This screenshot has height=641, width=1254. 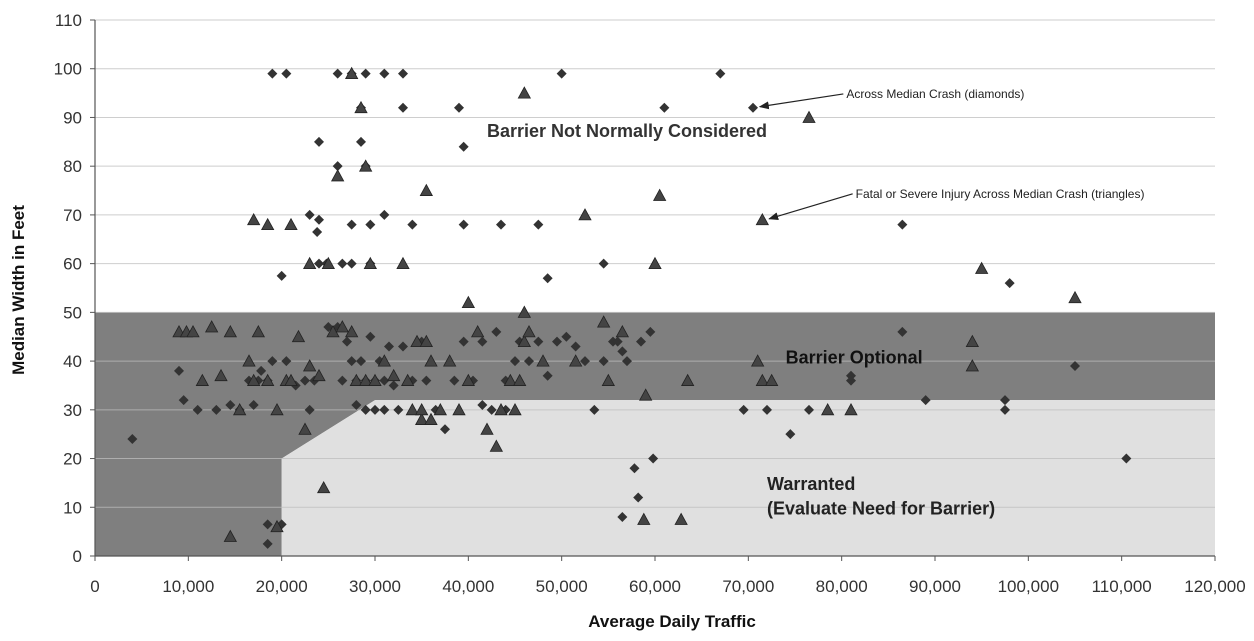 What do you see at coordinates (72, 361) in the screenshot?
I see `y-tick-label: 40` at bounding box center [72, 361].